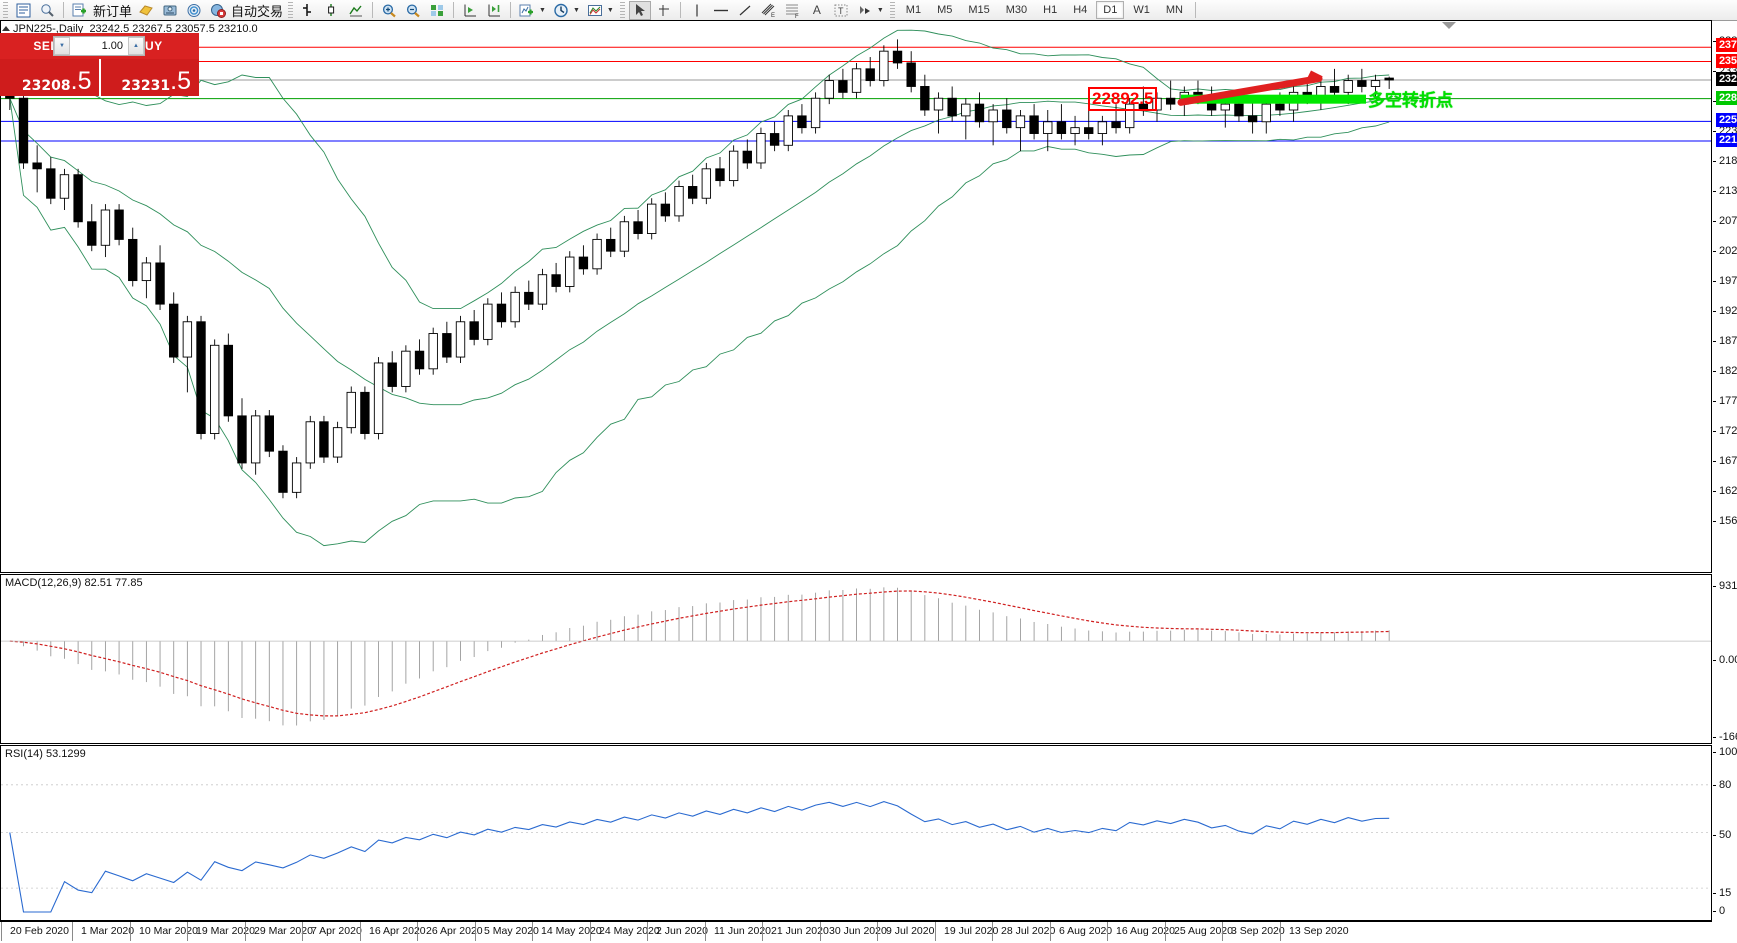 The width and height of the screenshot is (1737, 943). What do you see at coordinates (136, 46) in the screenshot?
I see `volume-increment-button: ▲` at bounding box center [136, 46].